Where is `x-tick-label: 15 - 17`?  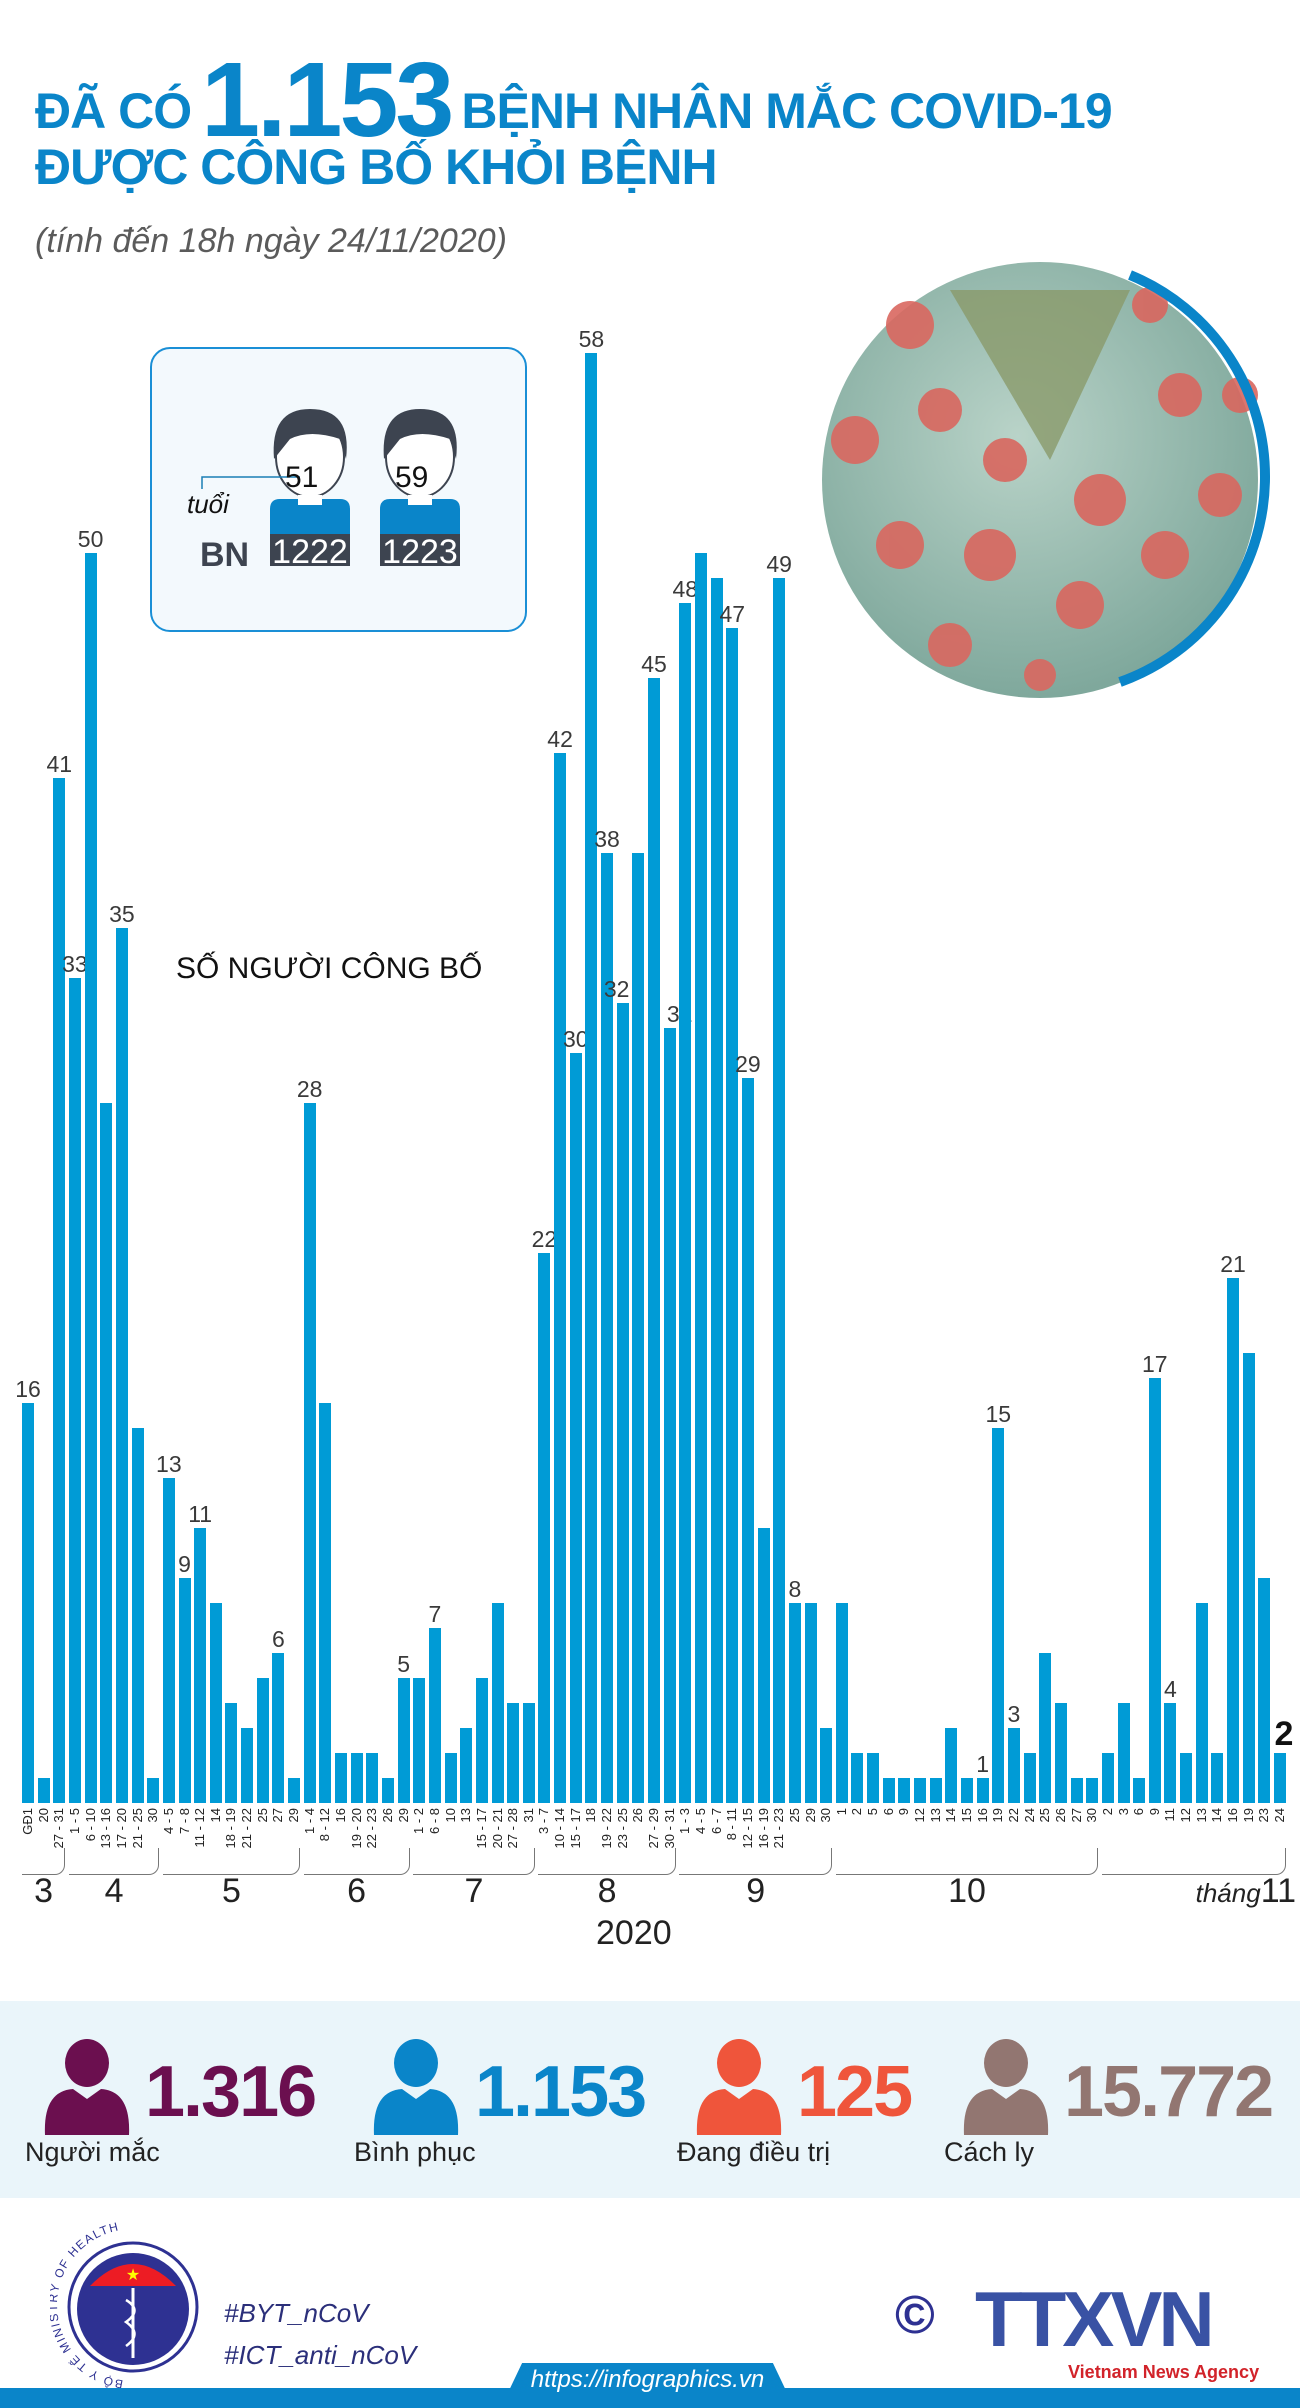
x-tick-label: 15 - 17 is located at coordinates (575, 1828).